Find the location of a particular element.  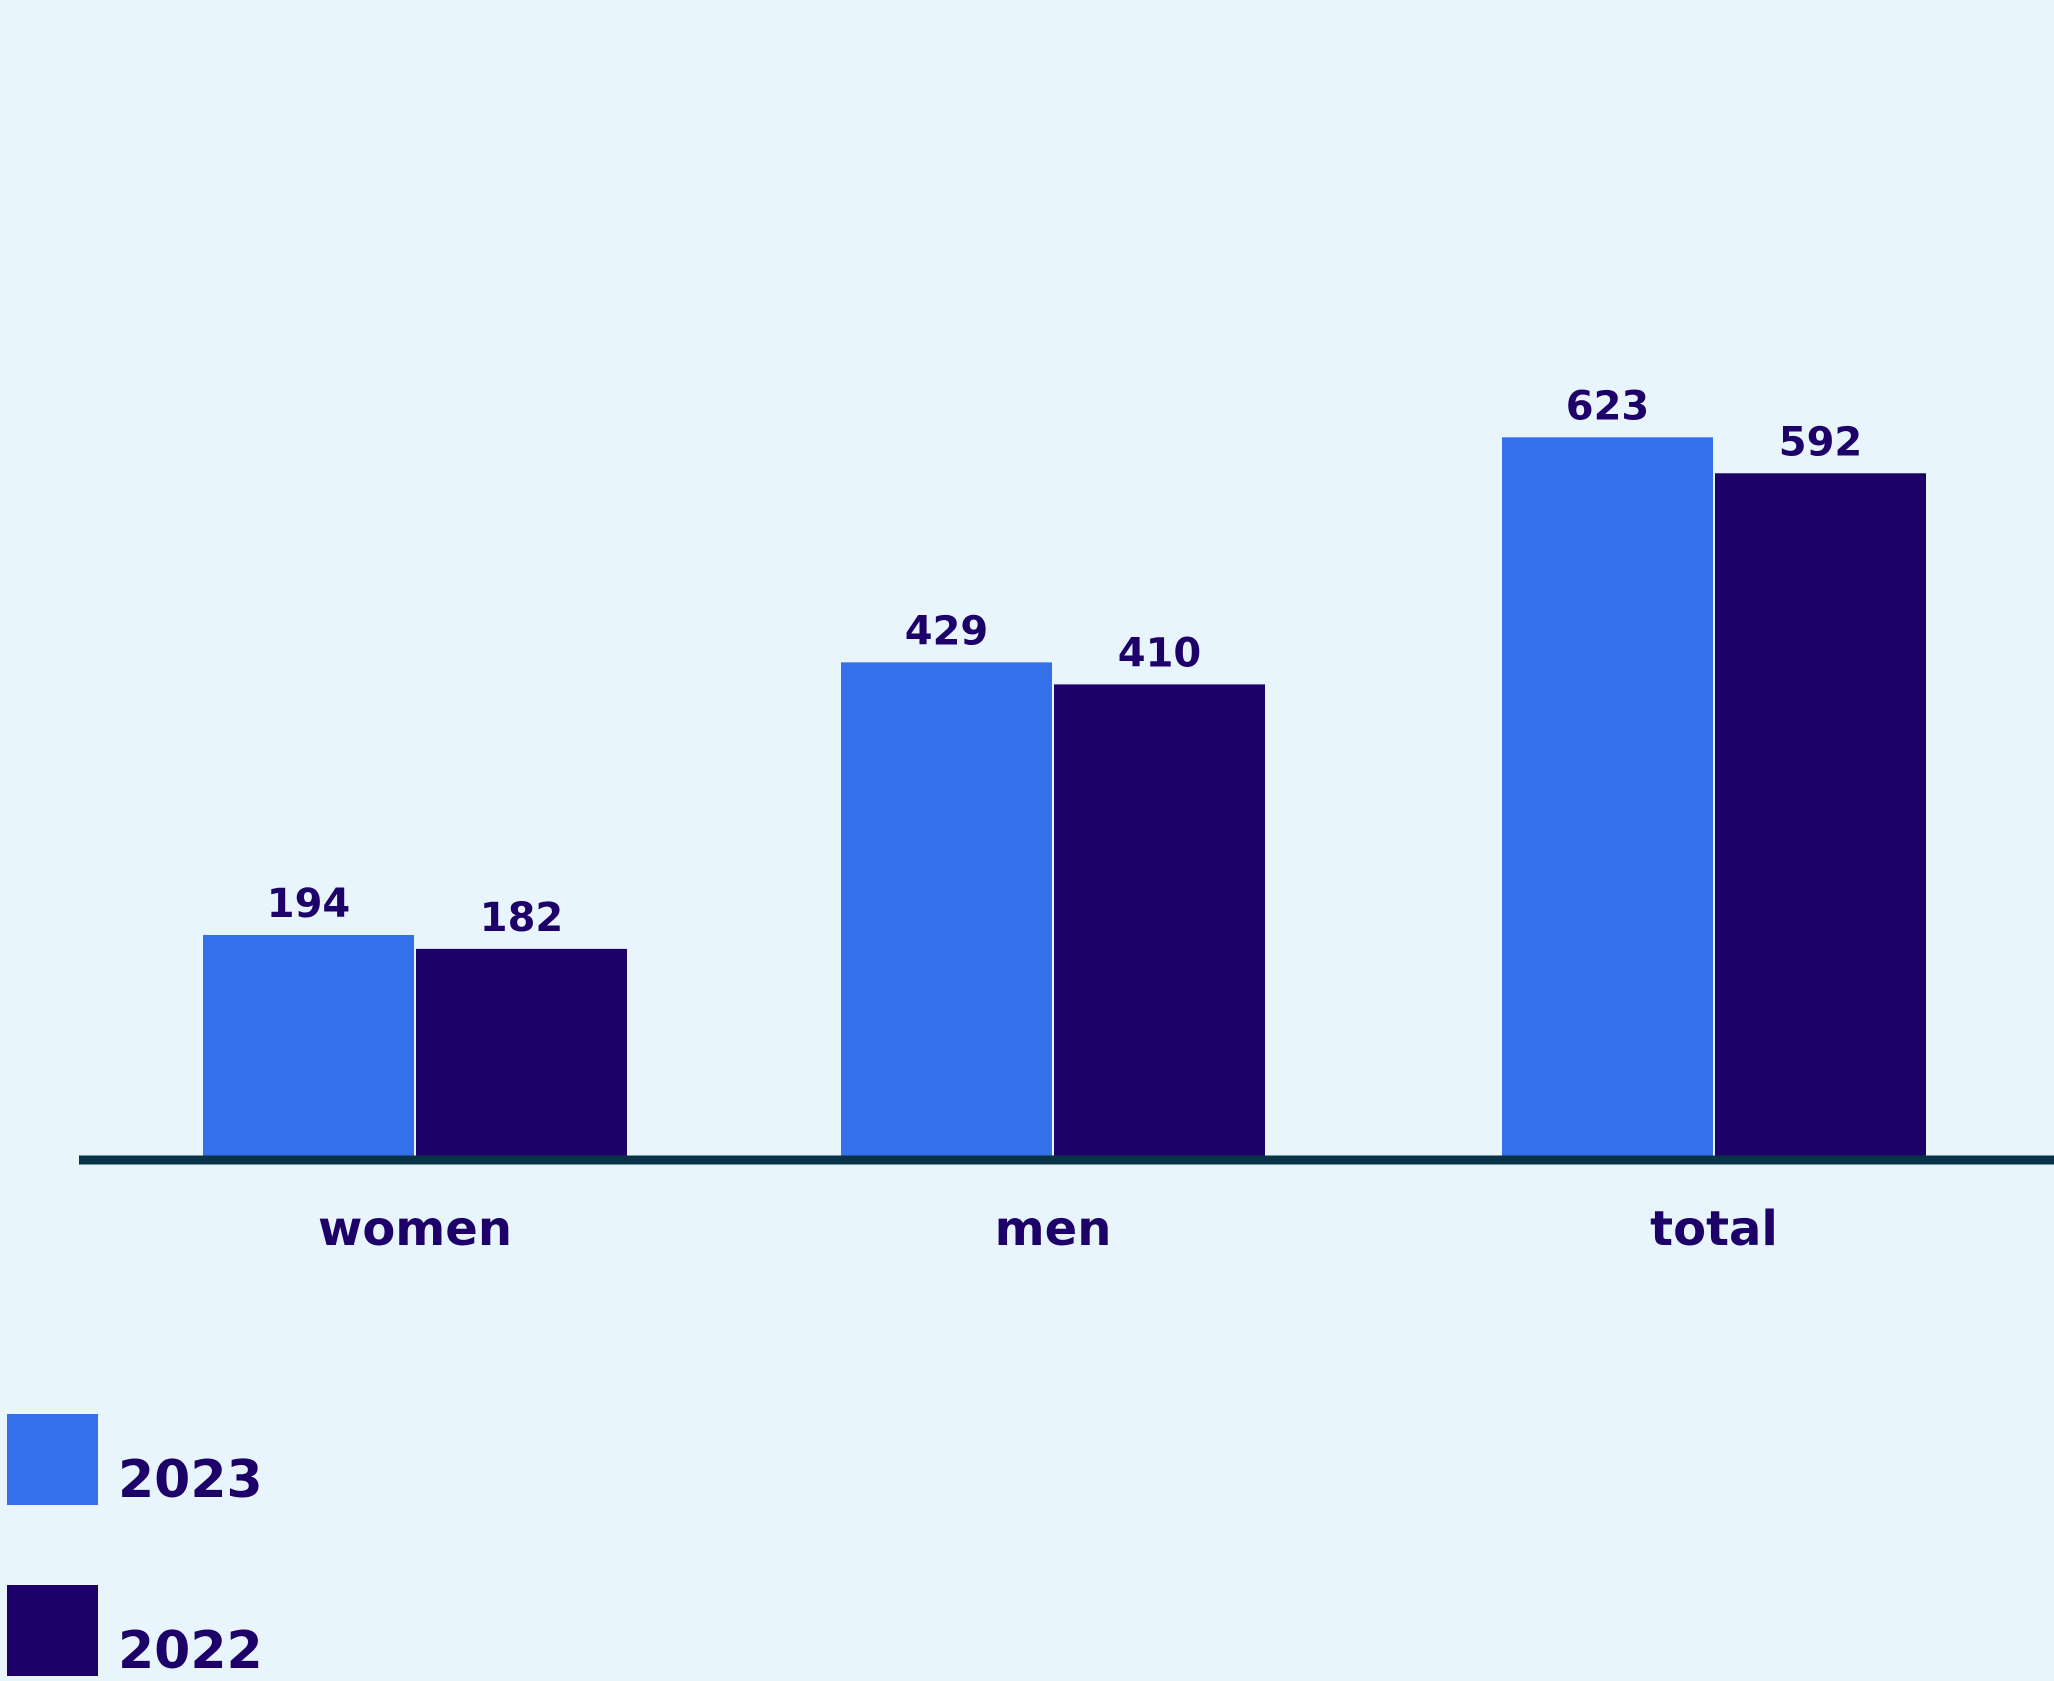

legend-swatch-2022 is located at coordinates (52, 1630).